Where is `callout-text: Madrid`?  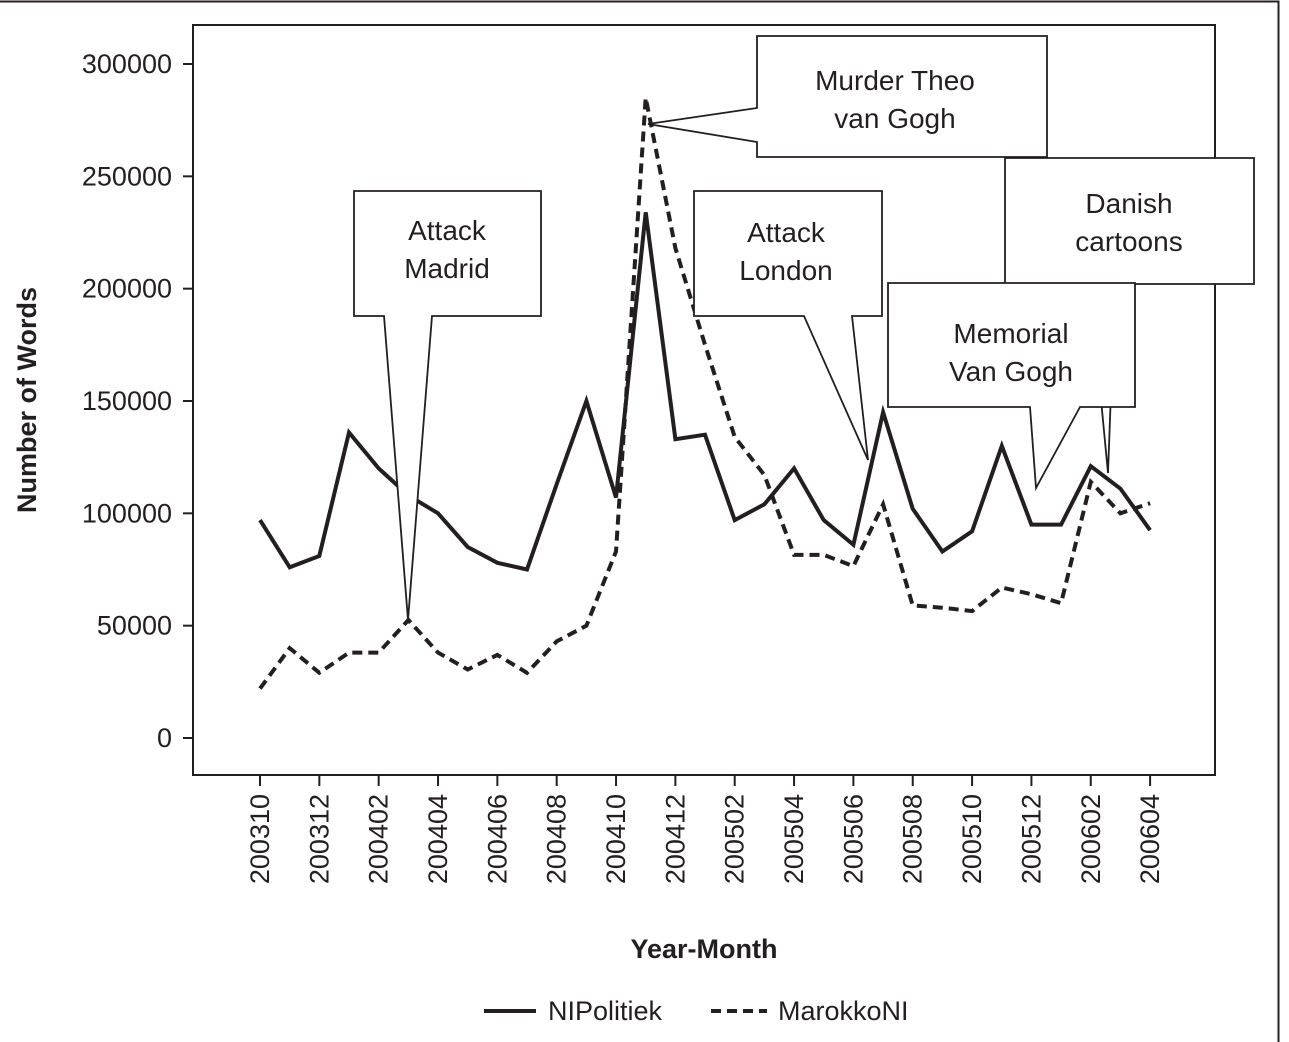 callout-text: Madrid is located at coordinates (447, 268).